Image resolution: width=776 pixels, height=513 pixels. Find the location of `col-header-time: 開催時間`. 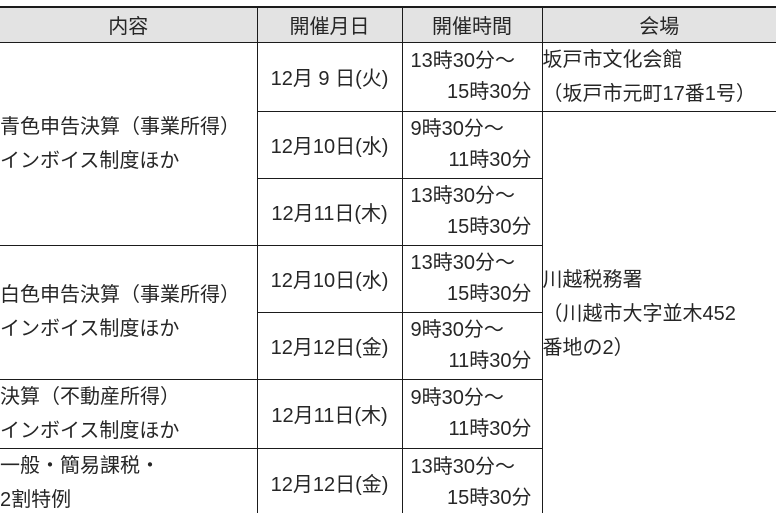

col-header-time: 開催時間 is located at coordinates (472, 24).